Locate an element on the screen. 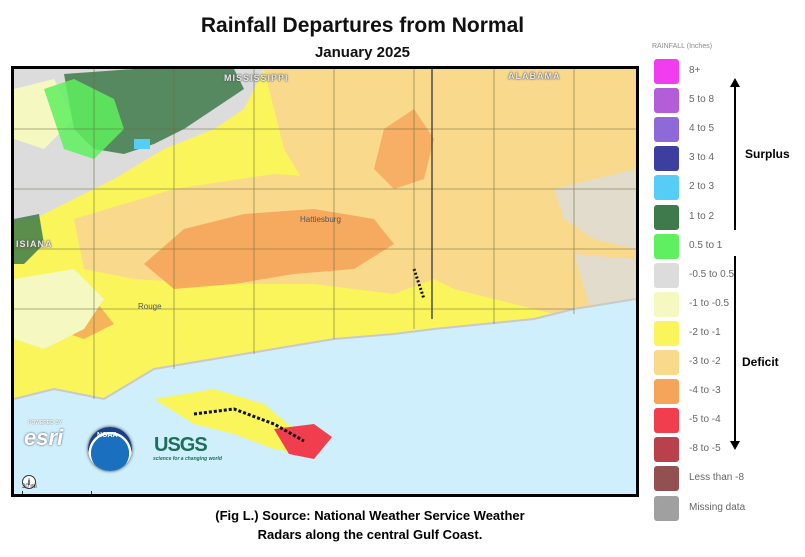 Image resolution: width=805 pixels, height=557 pixels. surplus-region-west is located at coordinates (29, 239).